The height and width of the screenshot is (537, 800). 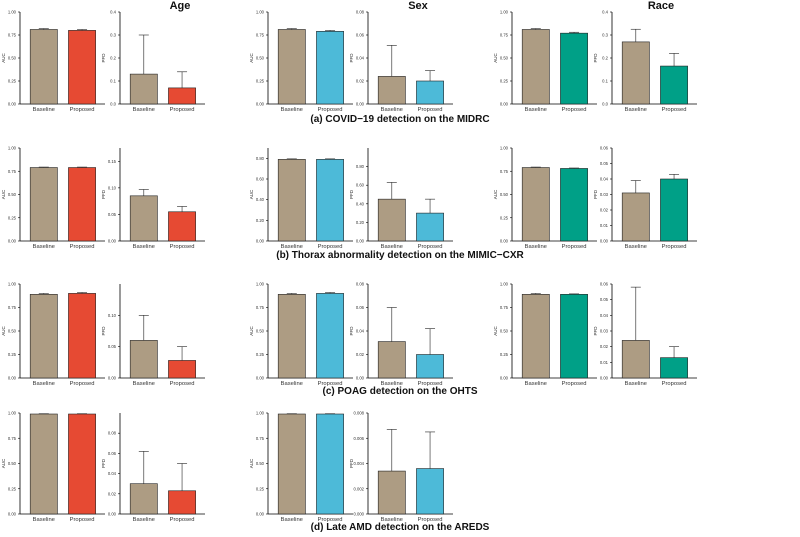 I want to click on panel-r3-sex-pfd-x-tick-label: Proposed, so click(x=430, y=384).